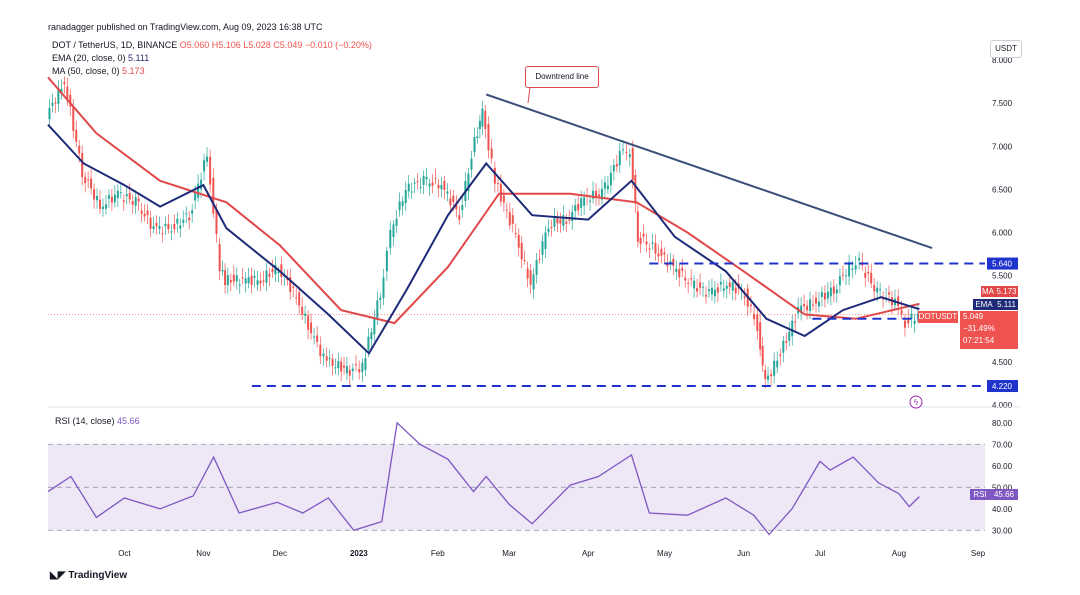 The image size is (1080, 595). I want to click on time-tick-label: Oct, so click(124, 553).